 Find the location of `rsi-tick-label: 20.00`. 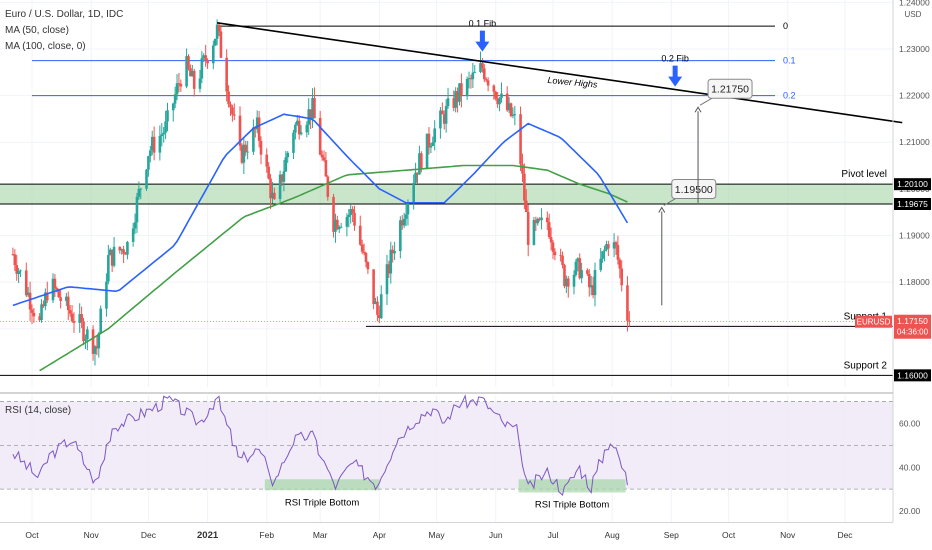

rsi-tick-label: 20.00 is located at coordinates (910, 511).